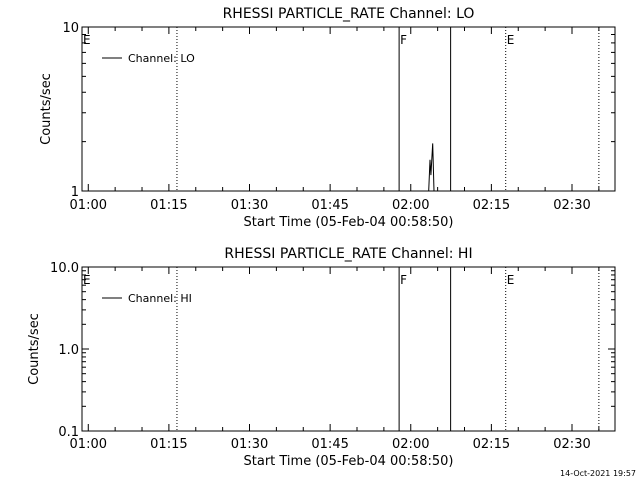  I want to click on legend-label: Channel: LO, so click(161, 58).